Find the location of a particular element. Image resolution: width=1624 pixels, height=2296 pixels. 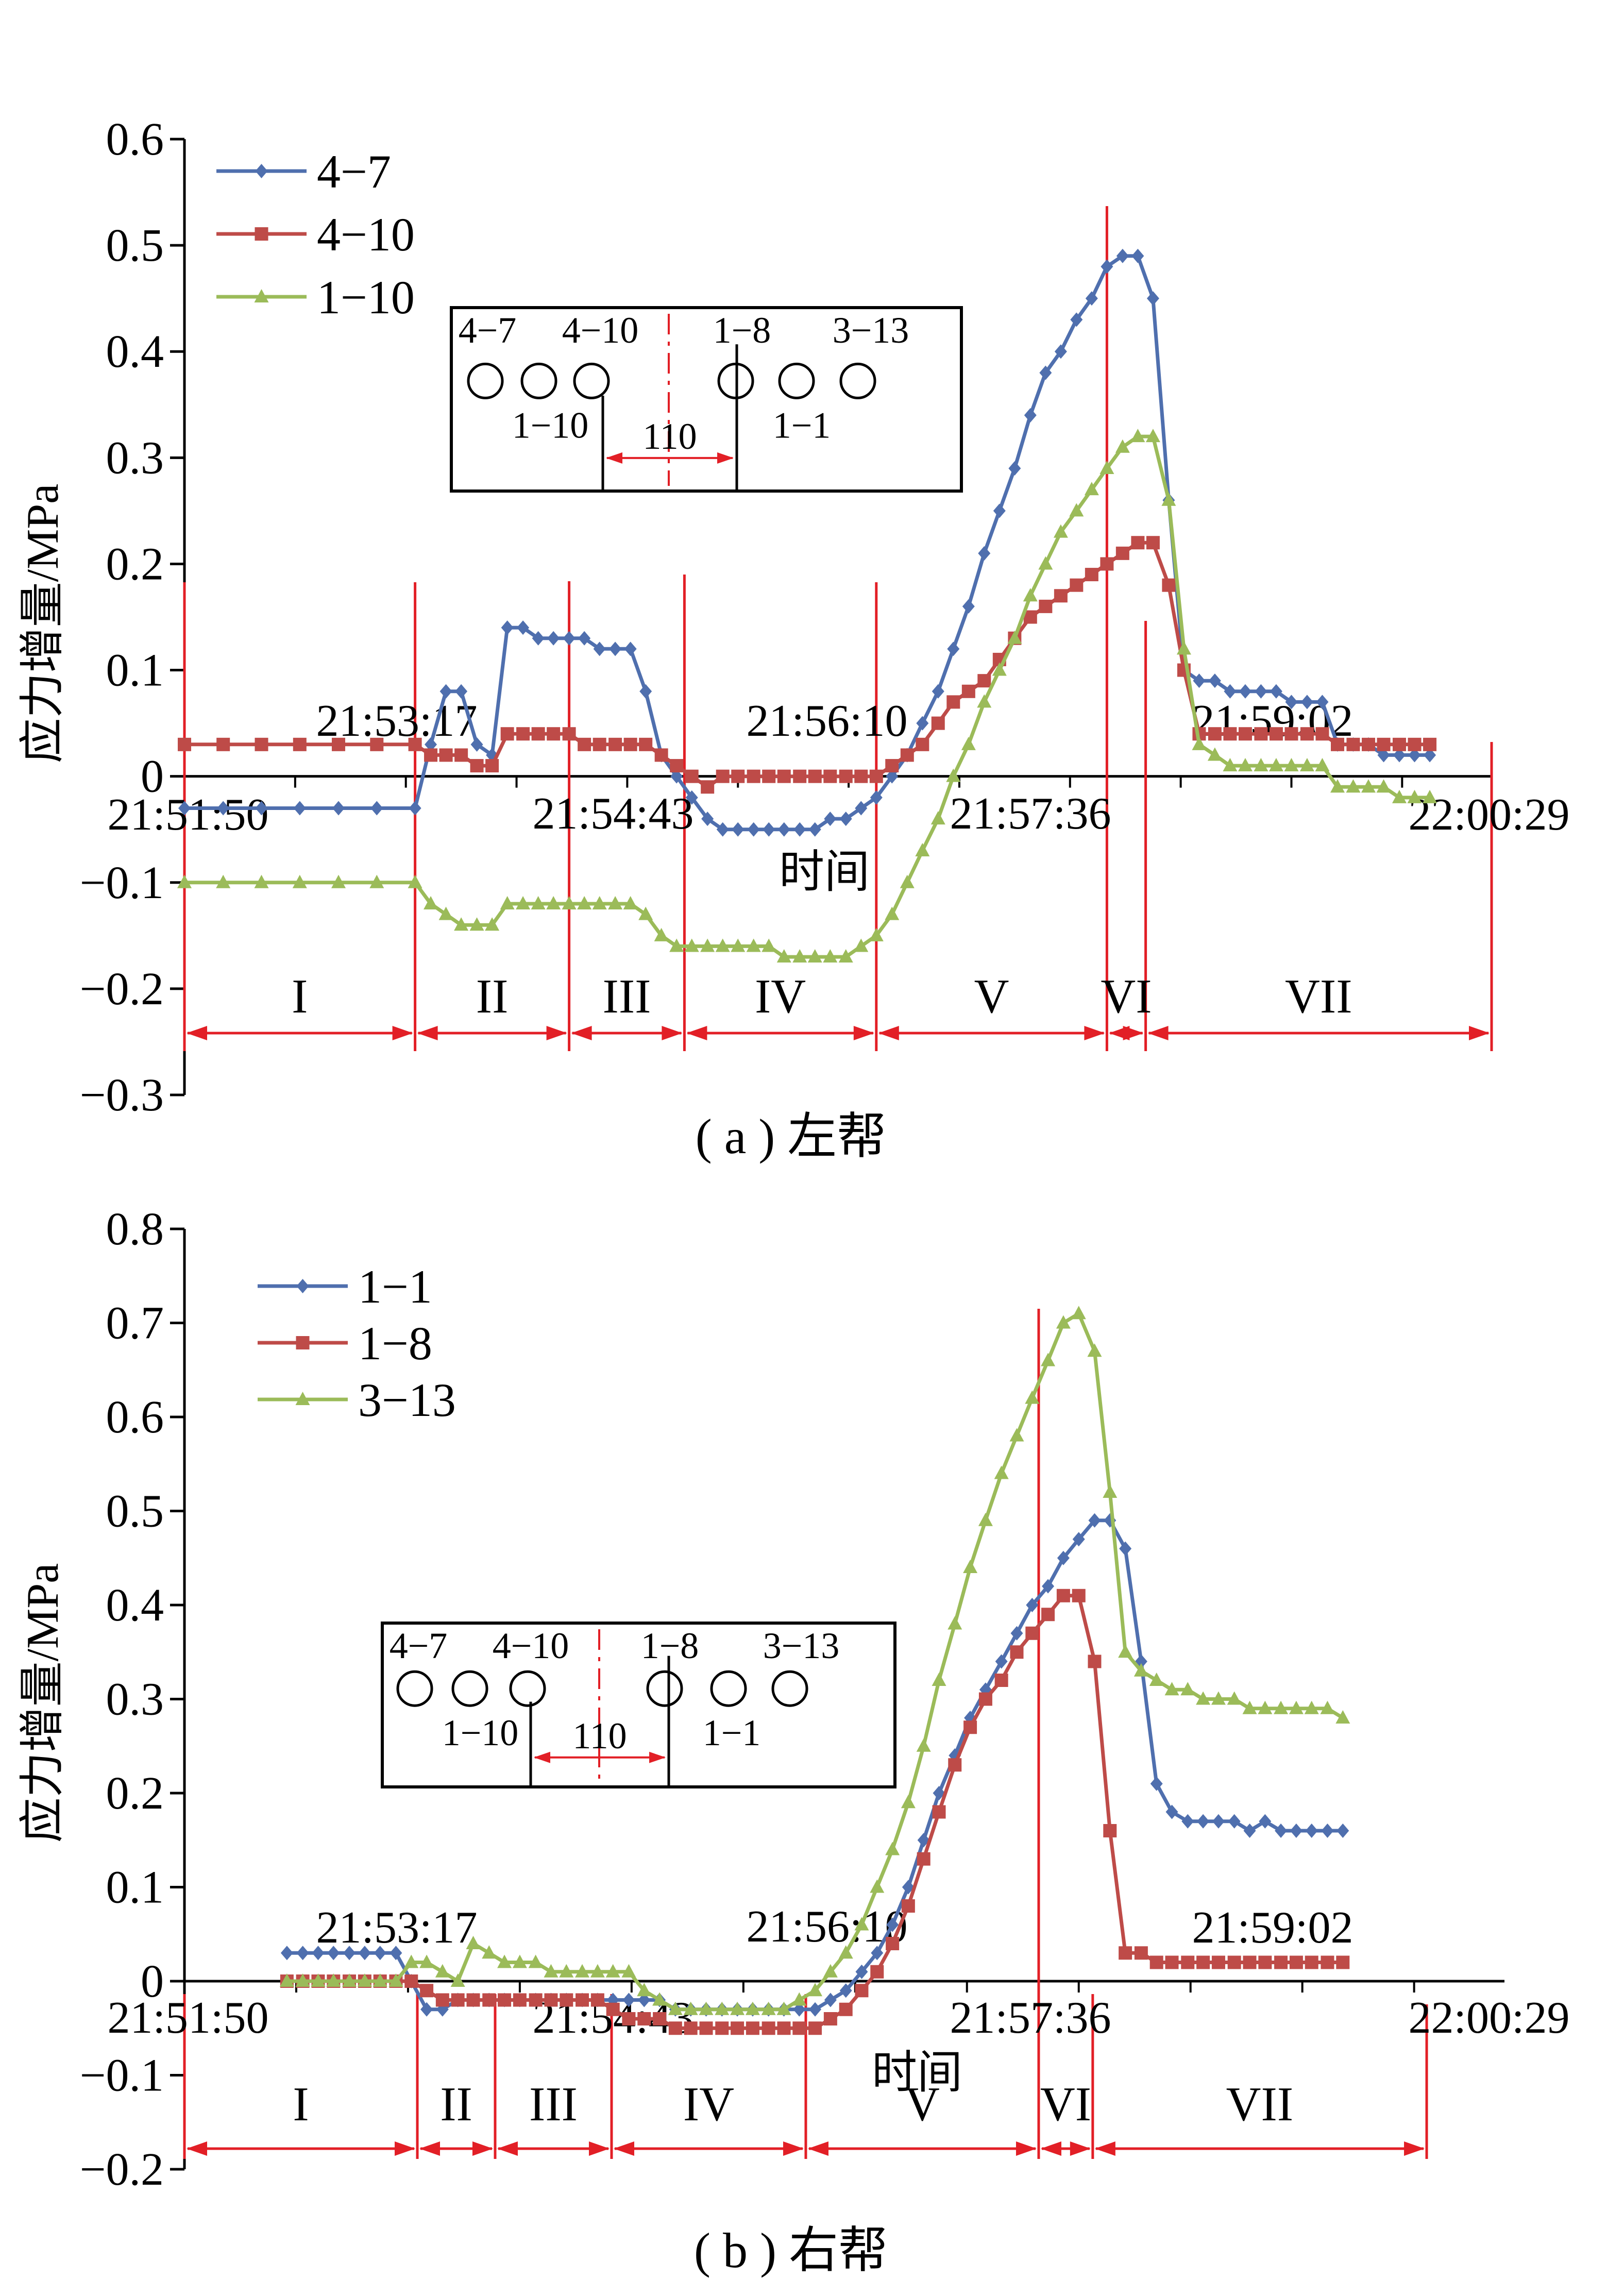

inset-borehole-label: 1−10 is located at coordinates (481, 1732).